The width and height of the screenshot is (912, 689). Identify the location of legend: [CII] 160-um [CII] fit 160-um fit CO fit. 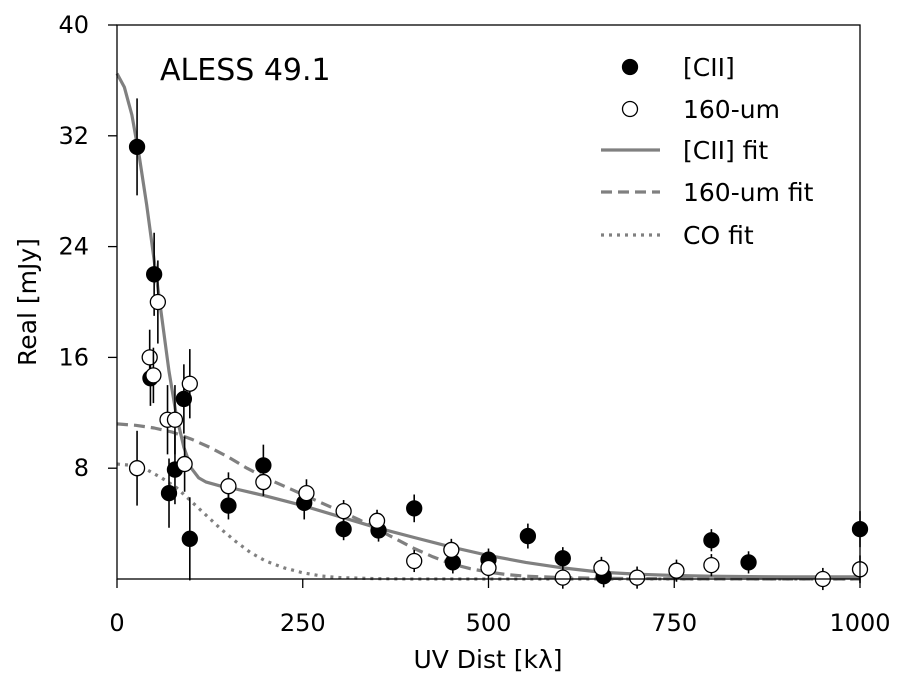
(707, 151).